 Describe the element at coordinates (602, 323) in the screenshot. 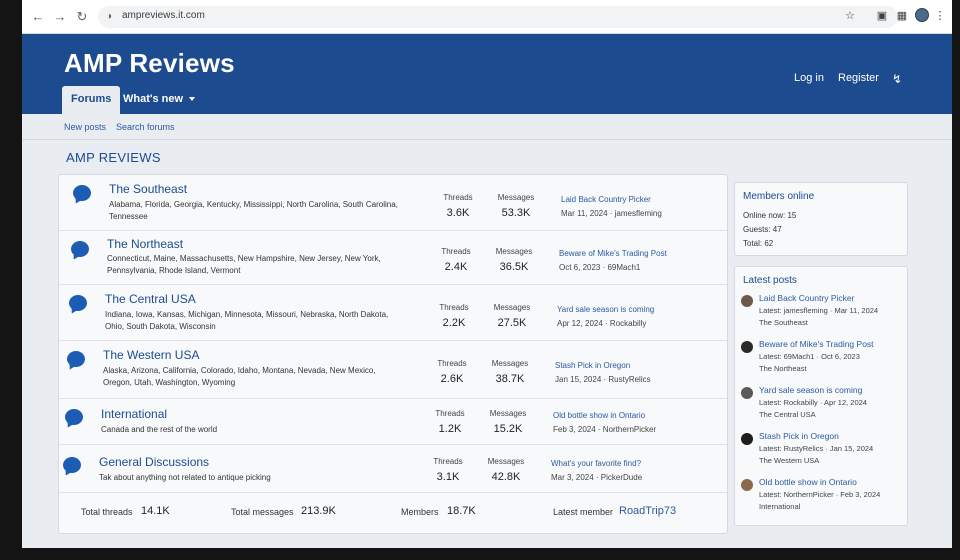

I see `last-post-meta: Apr 12, 2024 · Rockabilly` at that location.